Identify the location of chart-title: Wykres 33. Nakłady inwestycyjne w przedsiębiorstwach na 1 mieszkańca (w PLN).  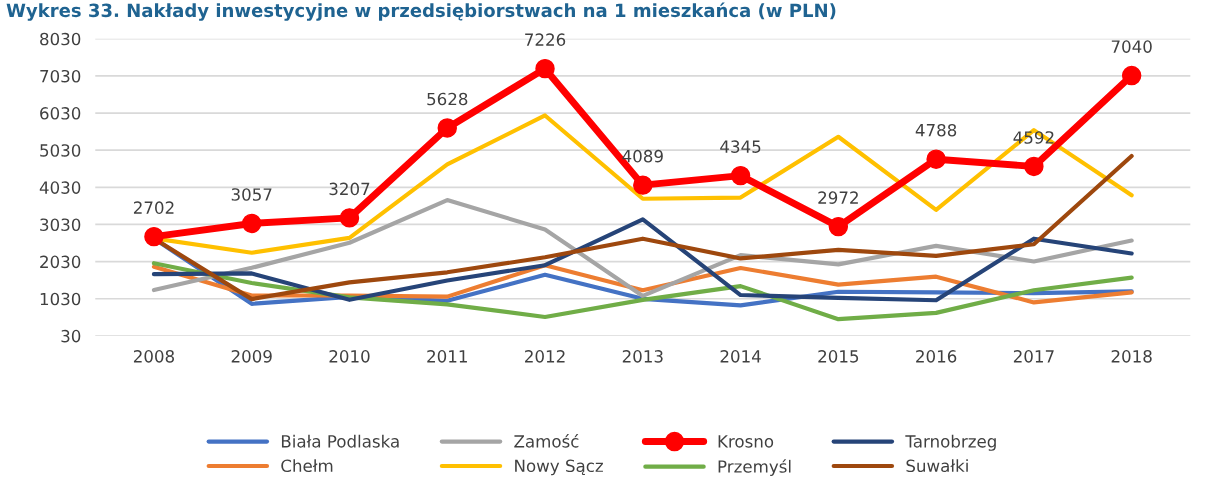
(421, 11).